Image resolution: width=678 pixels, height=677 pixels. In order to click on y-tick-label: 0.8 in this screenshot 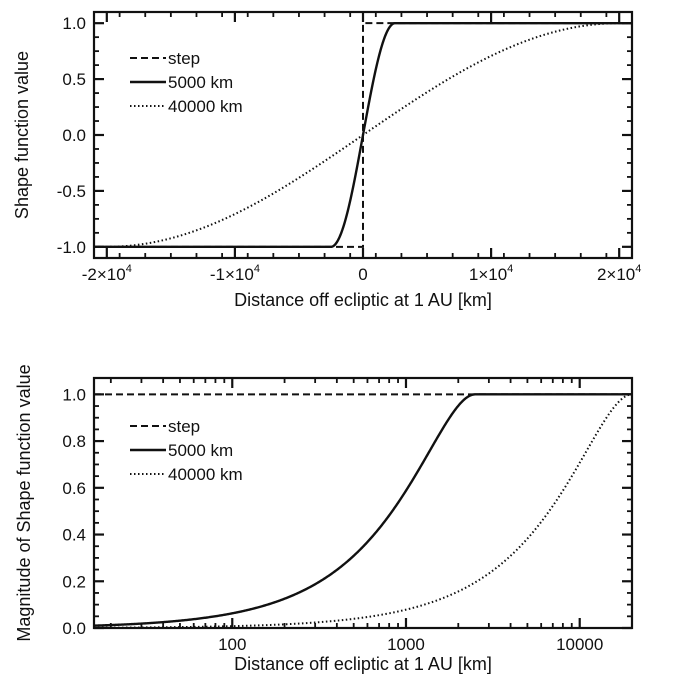, I will do `click(74, 441)`.